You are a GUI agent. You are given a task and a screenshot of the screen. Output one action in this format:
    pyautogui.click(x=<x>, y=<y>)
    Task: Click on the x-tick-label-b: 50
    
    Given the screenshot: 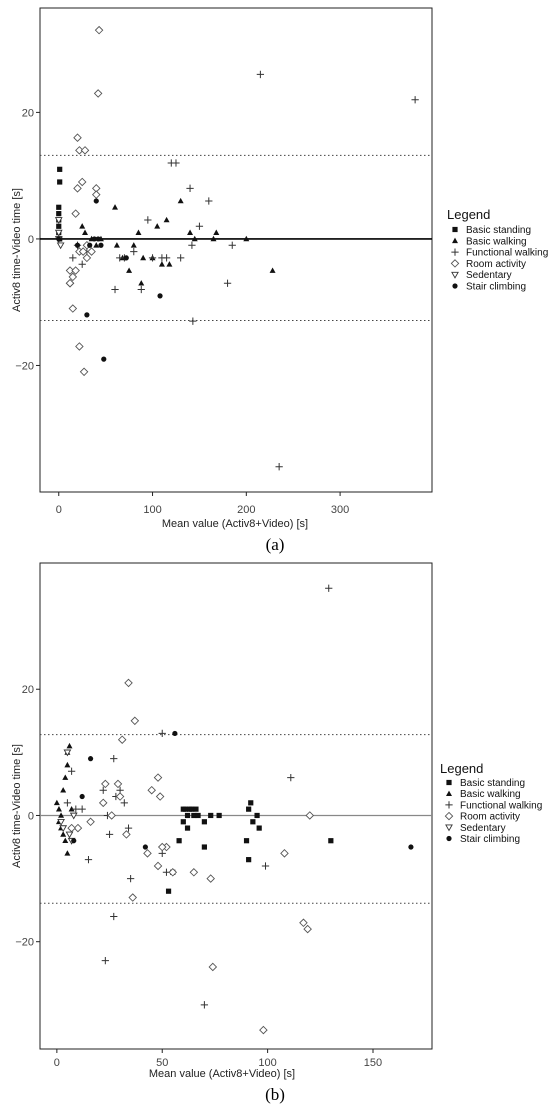 What is the action you would take?
    pyautogui.click(x=162, y=1063)
    